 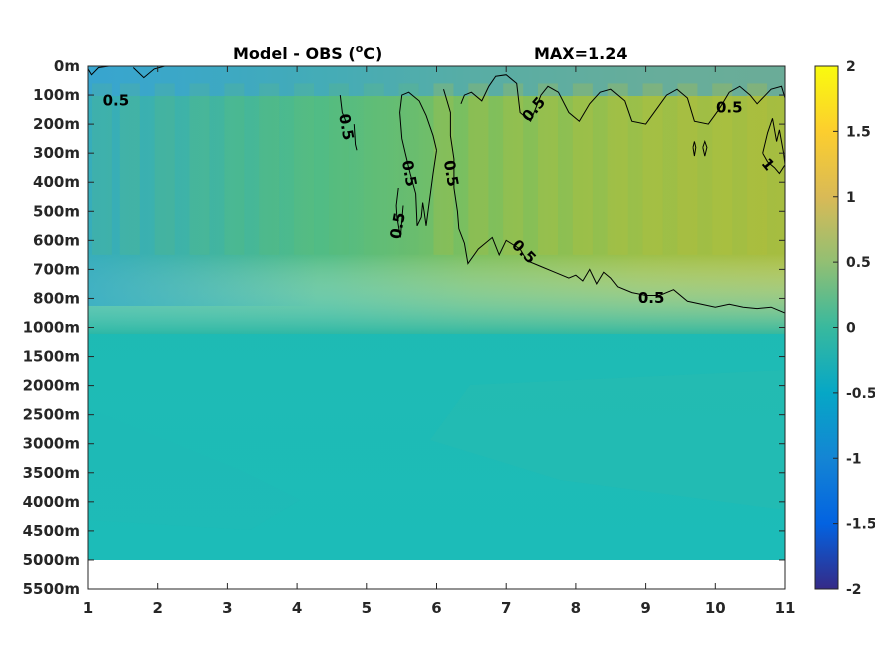 What do you see at coordinates (851, 198) in the screenshot?
I see `colorbar-tick-label: 1` at bounding box center [851, 198].